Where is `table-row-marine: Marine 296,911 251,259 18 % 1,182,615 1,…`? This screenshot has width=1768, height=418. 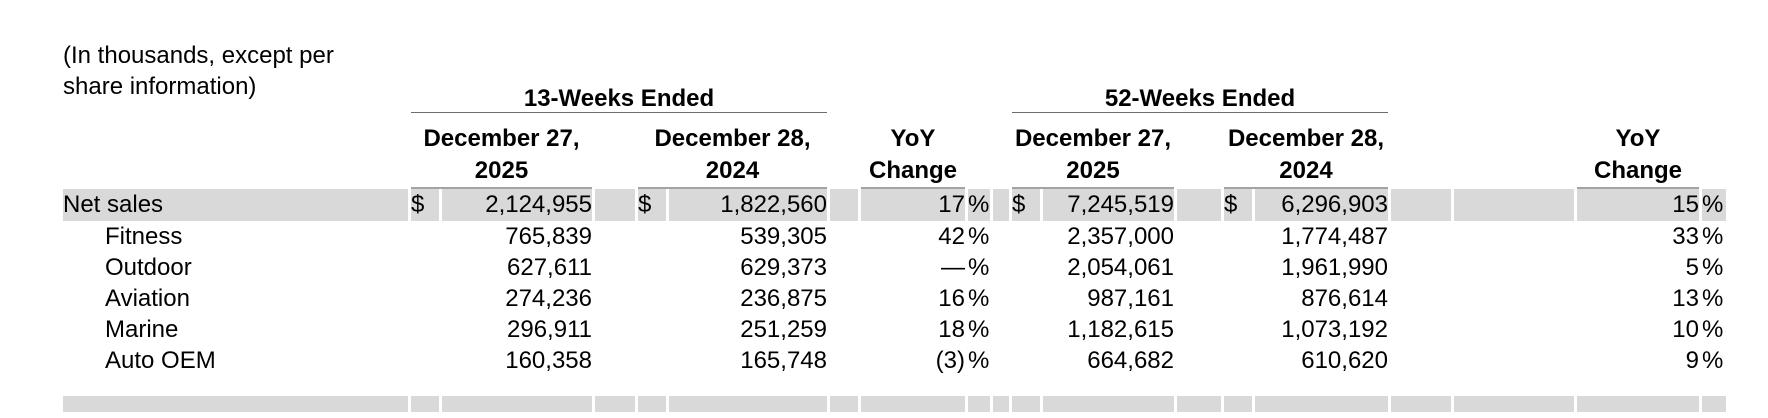 table-row-marine: Marine 296,911 251,259 18 % 1,182,615 1,… is located at coordinates (894, 329).